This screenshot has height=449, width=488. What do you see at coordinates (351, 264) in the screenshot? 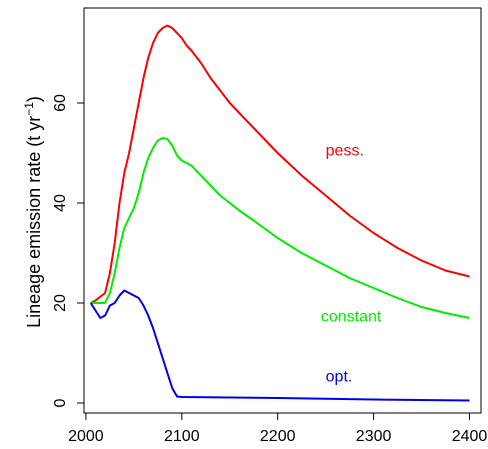
I see `series-labels: pess. constant opt.` at bounding box center [351, 264].